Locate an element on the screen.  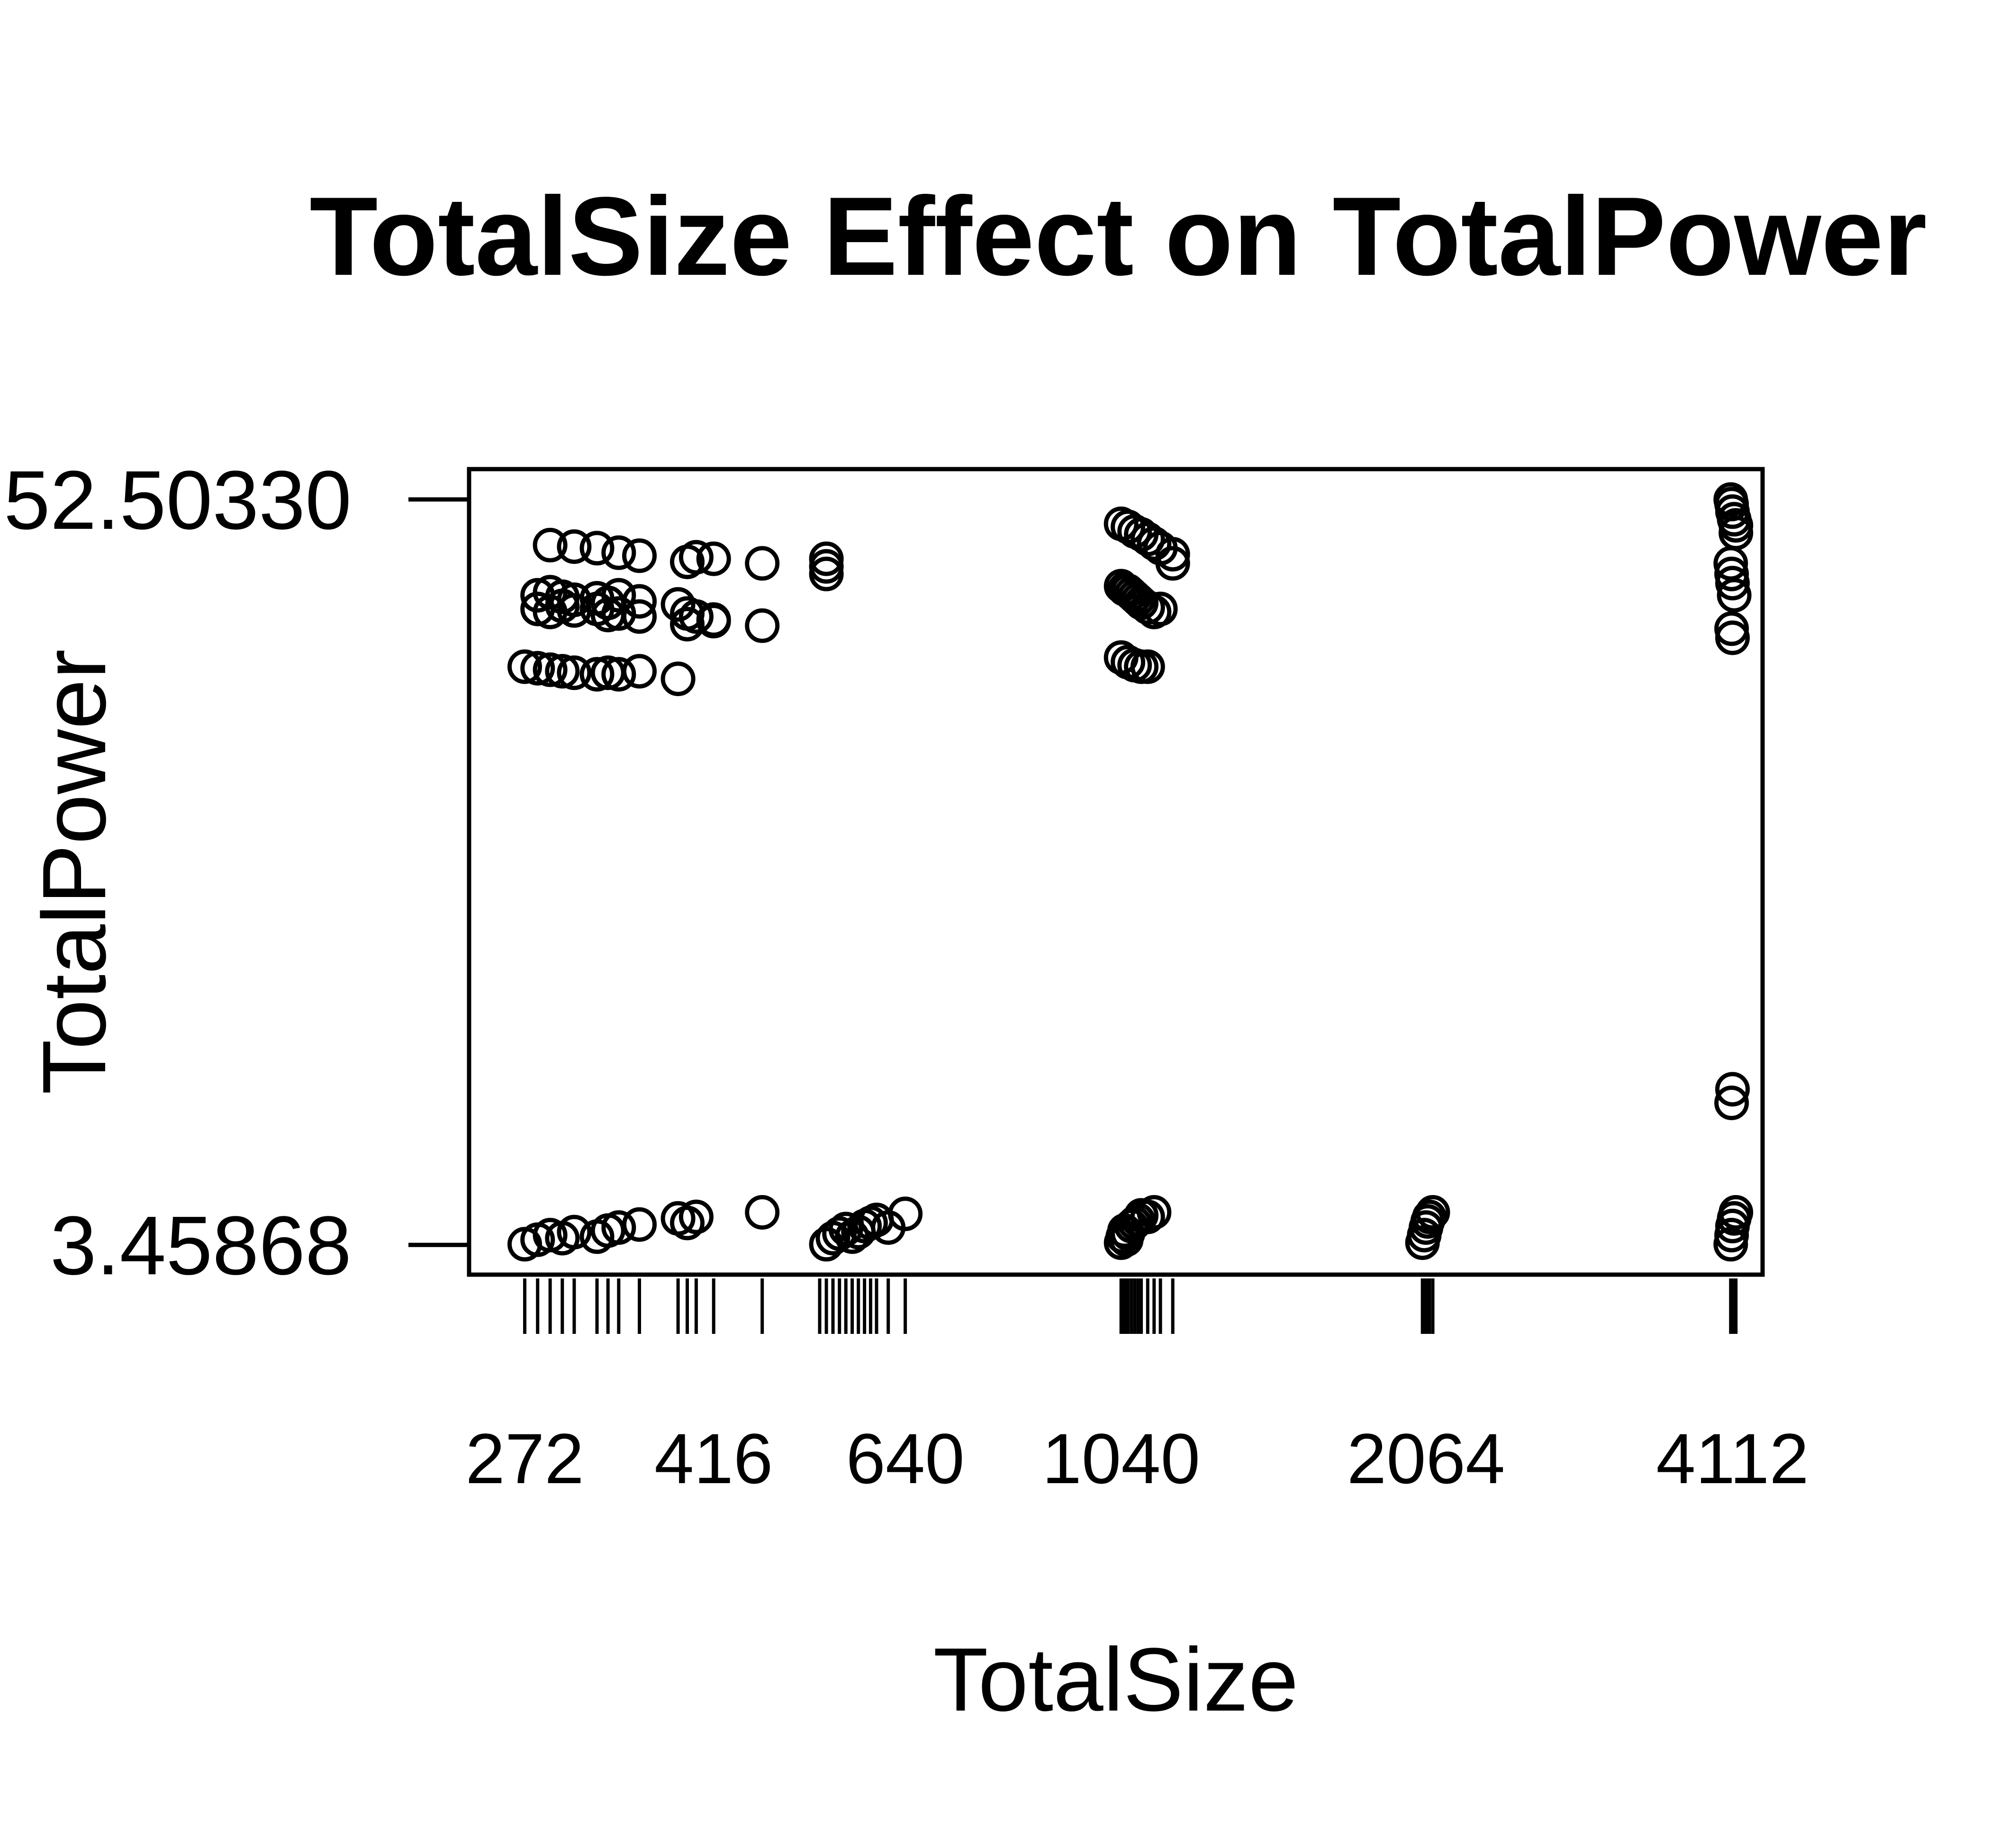
y-axis: 3.45868 52.50330 is located at coordinates (236, 873).